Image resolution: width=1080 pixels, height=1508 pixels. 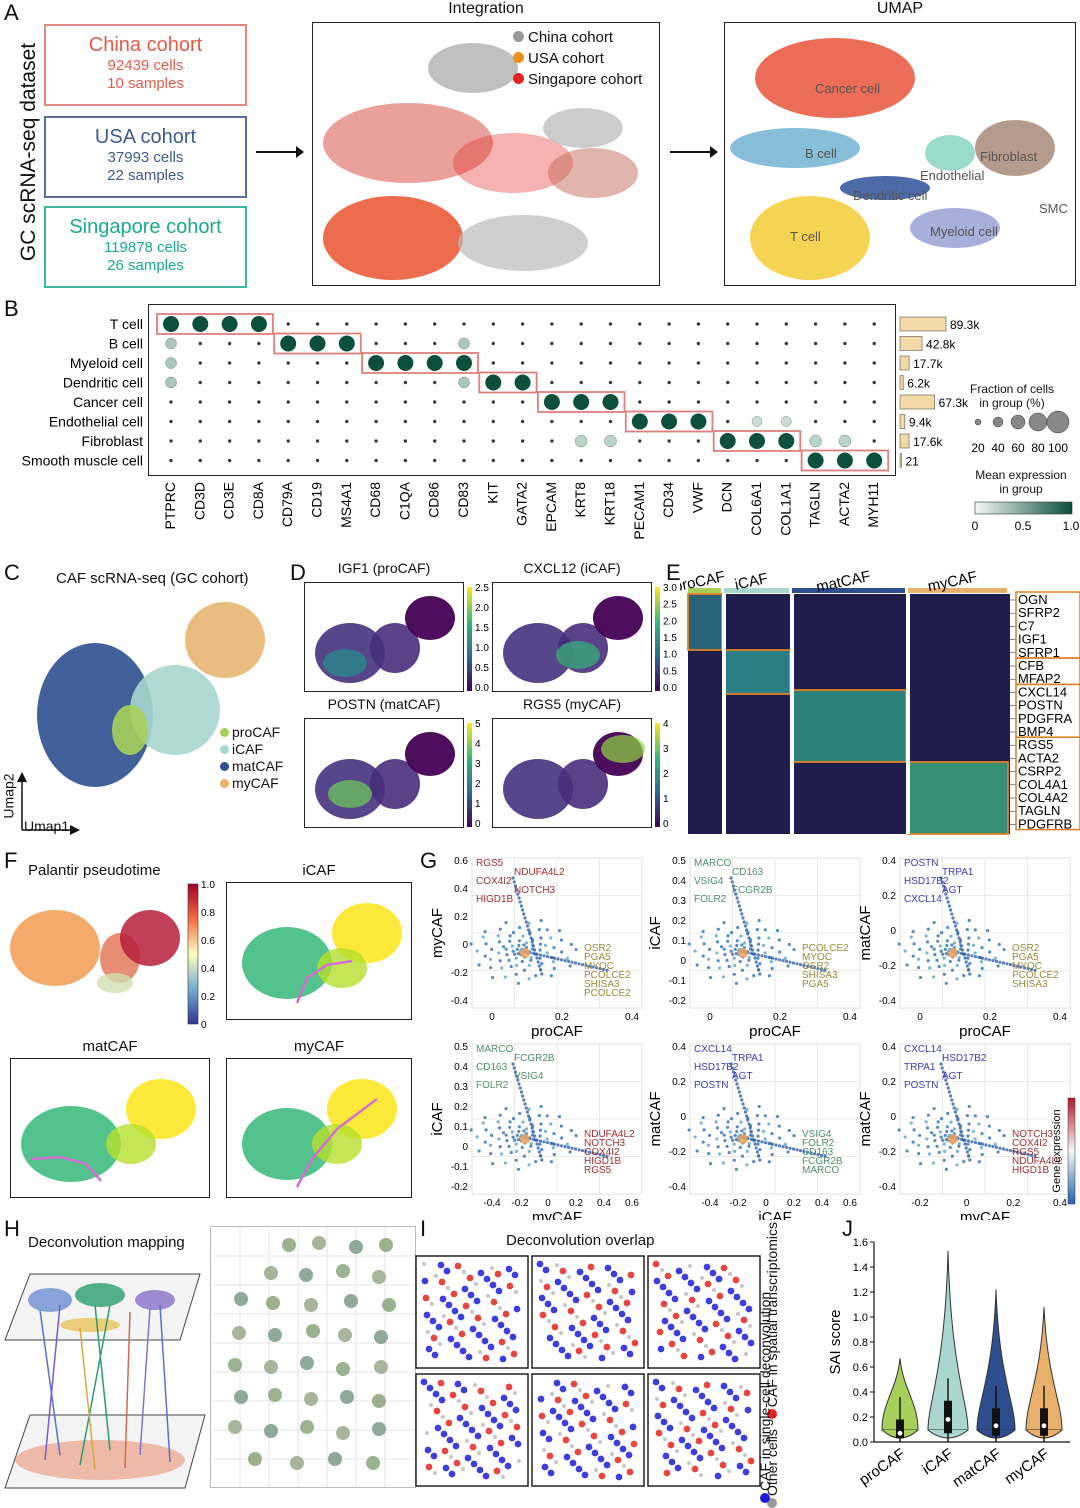 What do you see at coordinates (743, 1139) in the screenshot?
I see `density-peak` at bounding box center [743, 1139].